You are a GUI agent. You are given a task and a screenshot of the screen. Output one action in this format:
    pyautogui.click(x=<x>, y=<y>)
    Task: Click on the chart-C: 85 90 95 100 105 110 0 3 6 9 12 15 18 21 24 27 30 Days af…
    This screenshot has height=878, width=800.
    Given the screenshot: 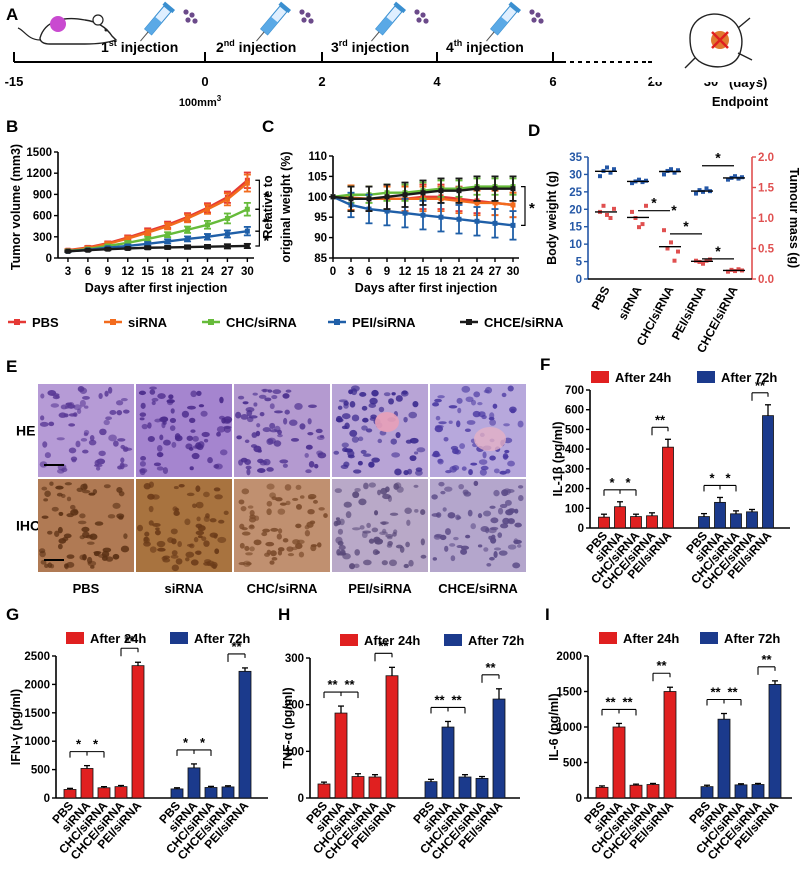 What is the action you would take?
    pyautogui.click(x=398, y=223)
    